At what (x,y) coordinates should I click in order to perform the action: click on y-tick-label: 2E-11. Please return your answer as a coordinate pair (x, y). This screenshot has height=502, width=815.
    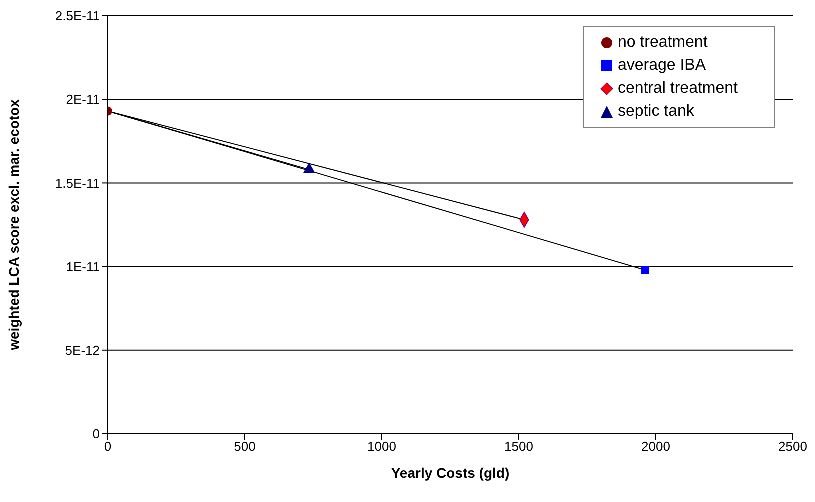
    Looking at the image, I should click on (83, 100).